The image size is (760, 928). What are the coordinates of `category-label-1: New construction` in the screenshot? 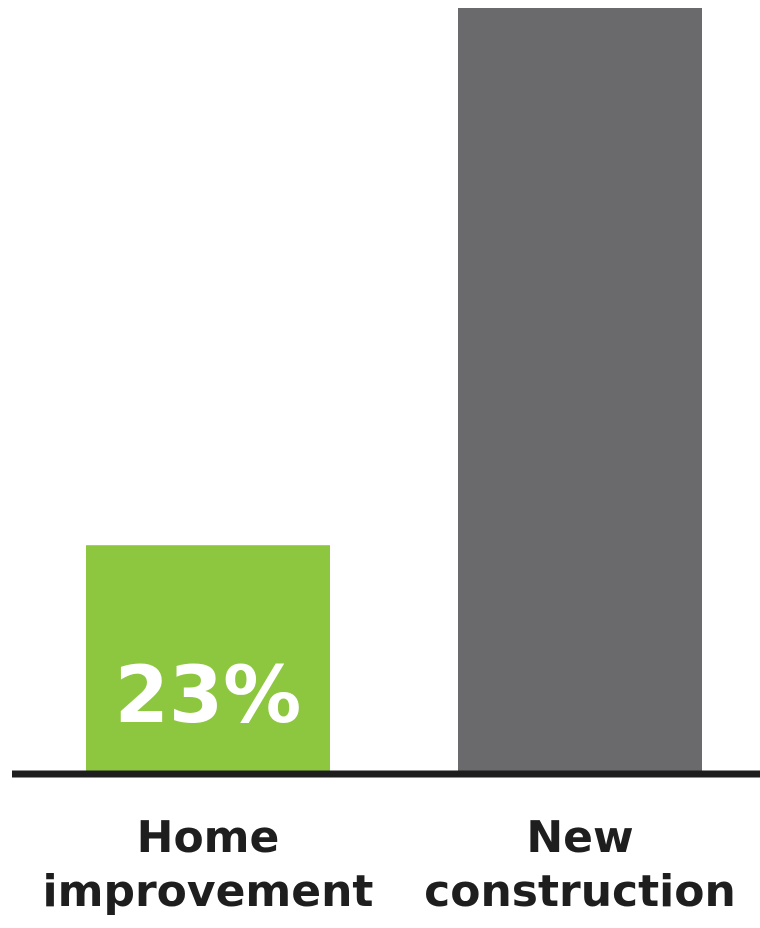 It's located at (580, 864).